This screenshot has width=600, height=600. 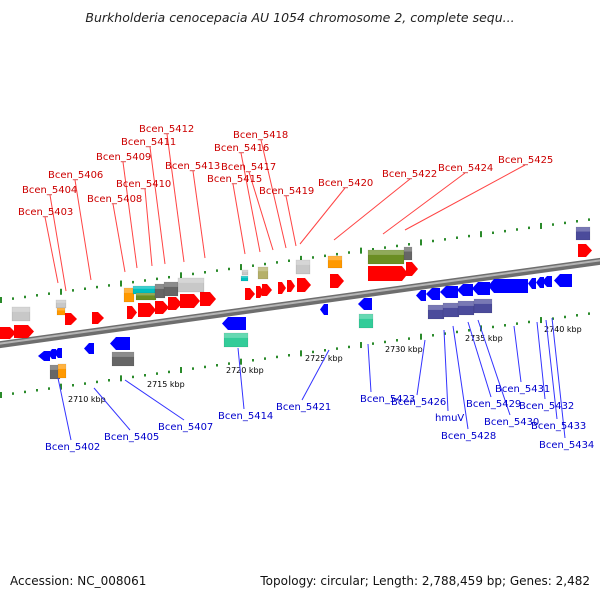 What do you see at coordinates (241, 148) in the screenshot?
I see `gene-label-forward: Bcen_5416` at bounding box center [241, 148].